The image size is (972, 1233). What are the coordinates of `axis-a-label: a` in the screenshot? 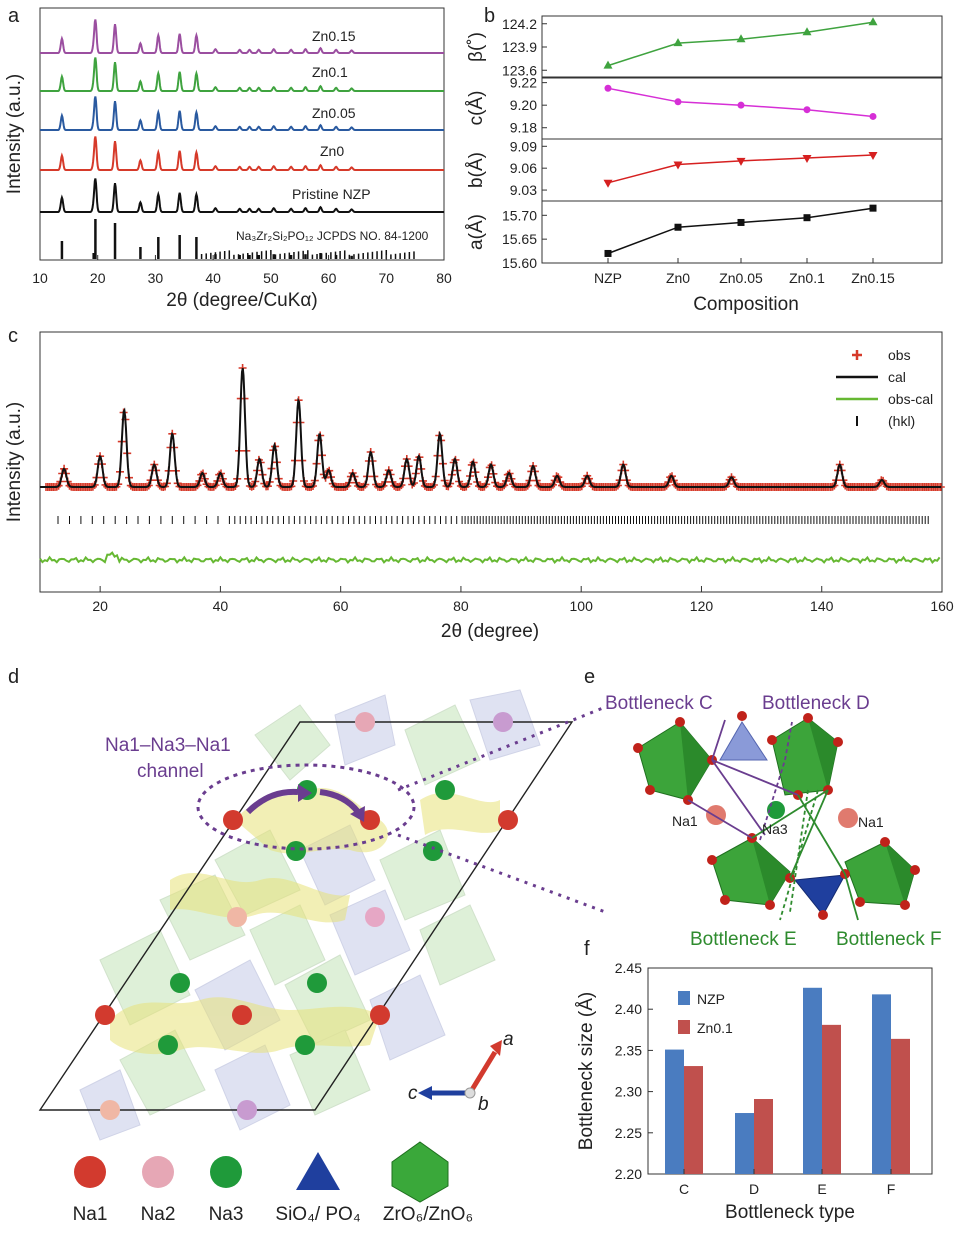 It's located at (508, 1039).